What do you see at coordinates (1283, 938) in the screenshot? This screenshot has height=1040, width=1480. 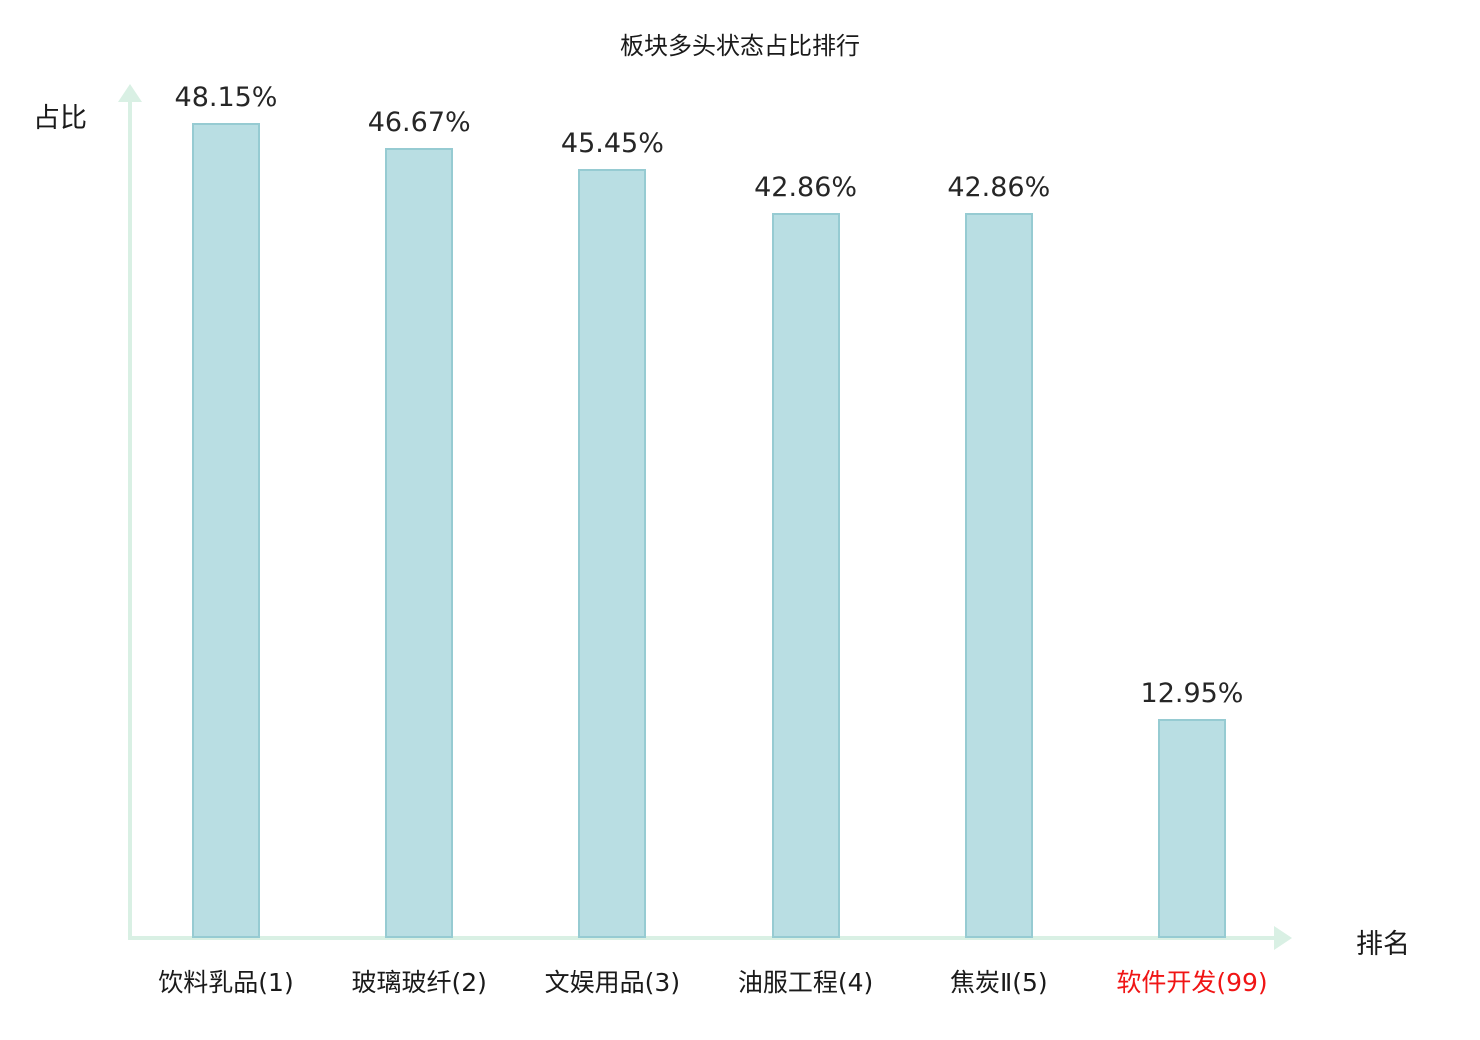 I see `x-axis-arrow-icon` at bounding box center [1283, 938].